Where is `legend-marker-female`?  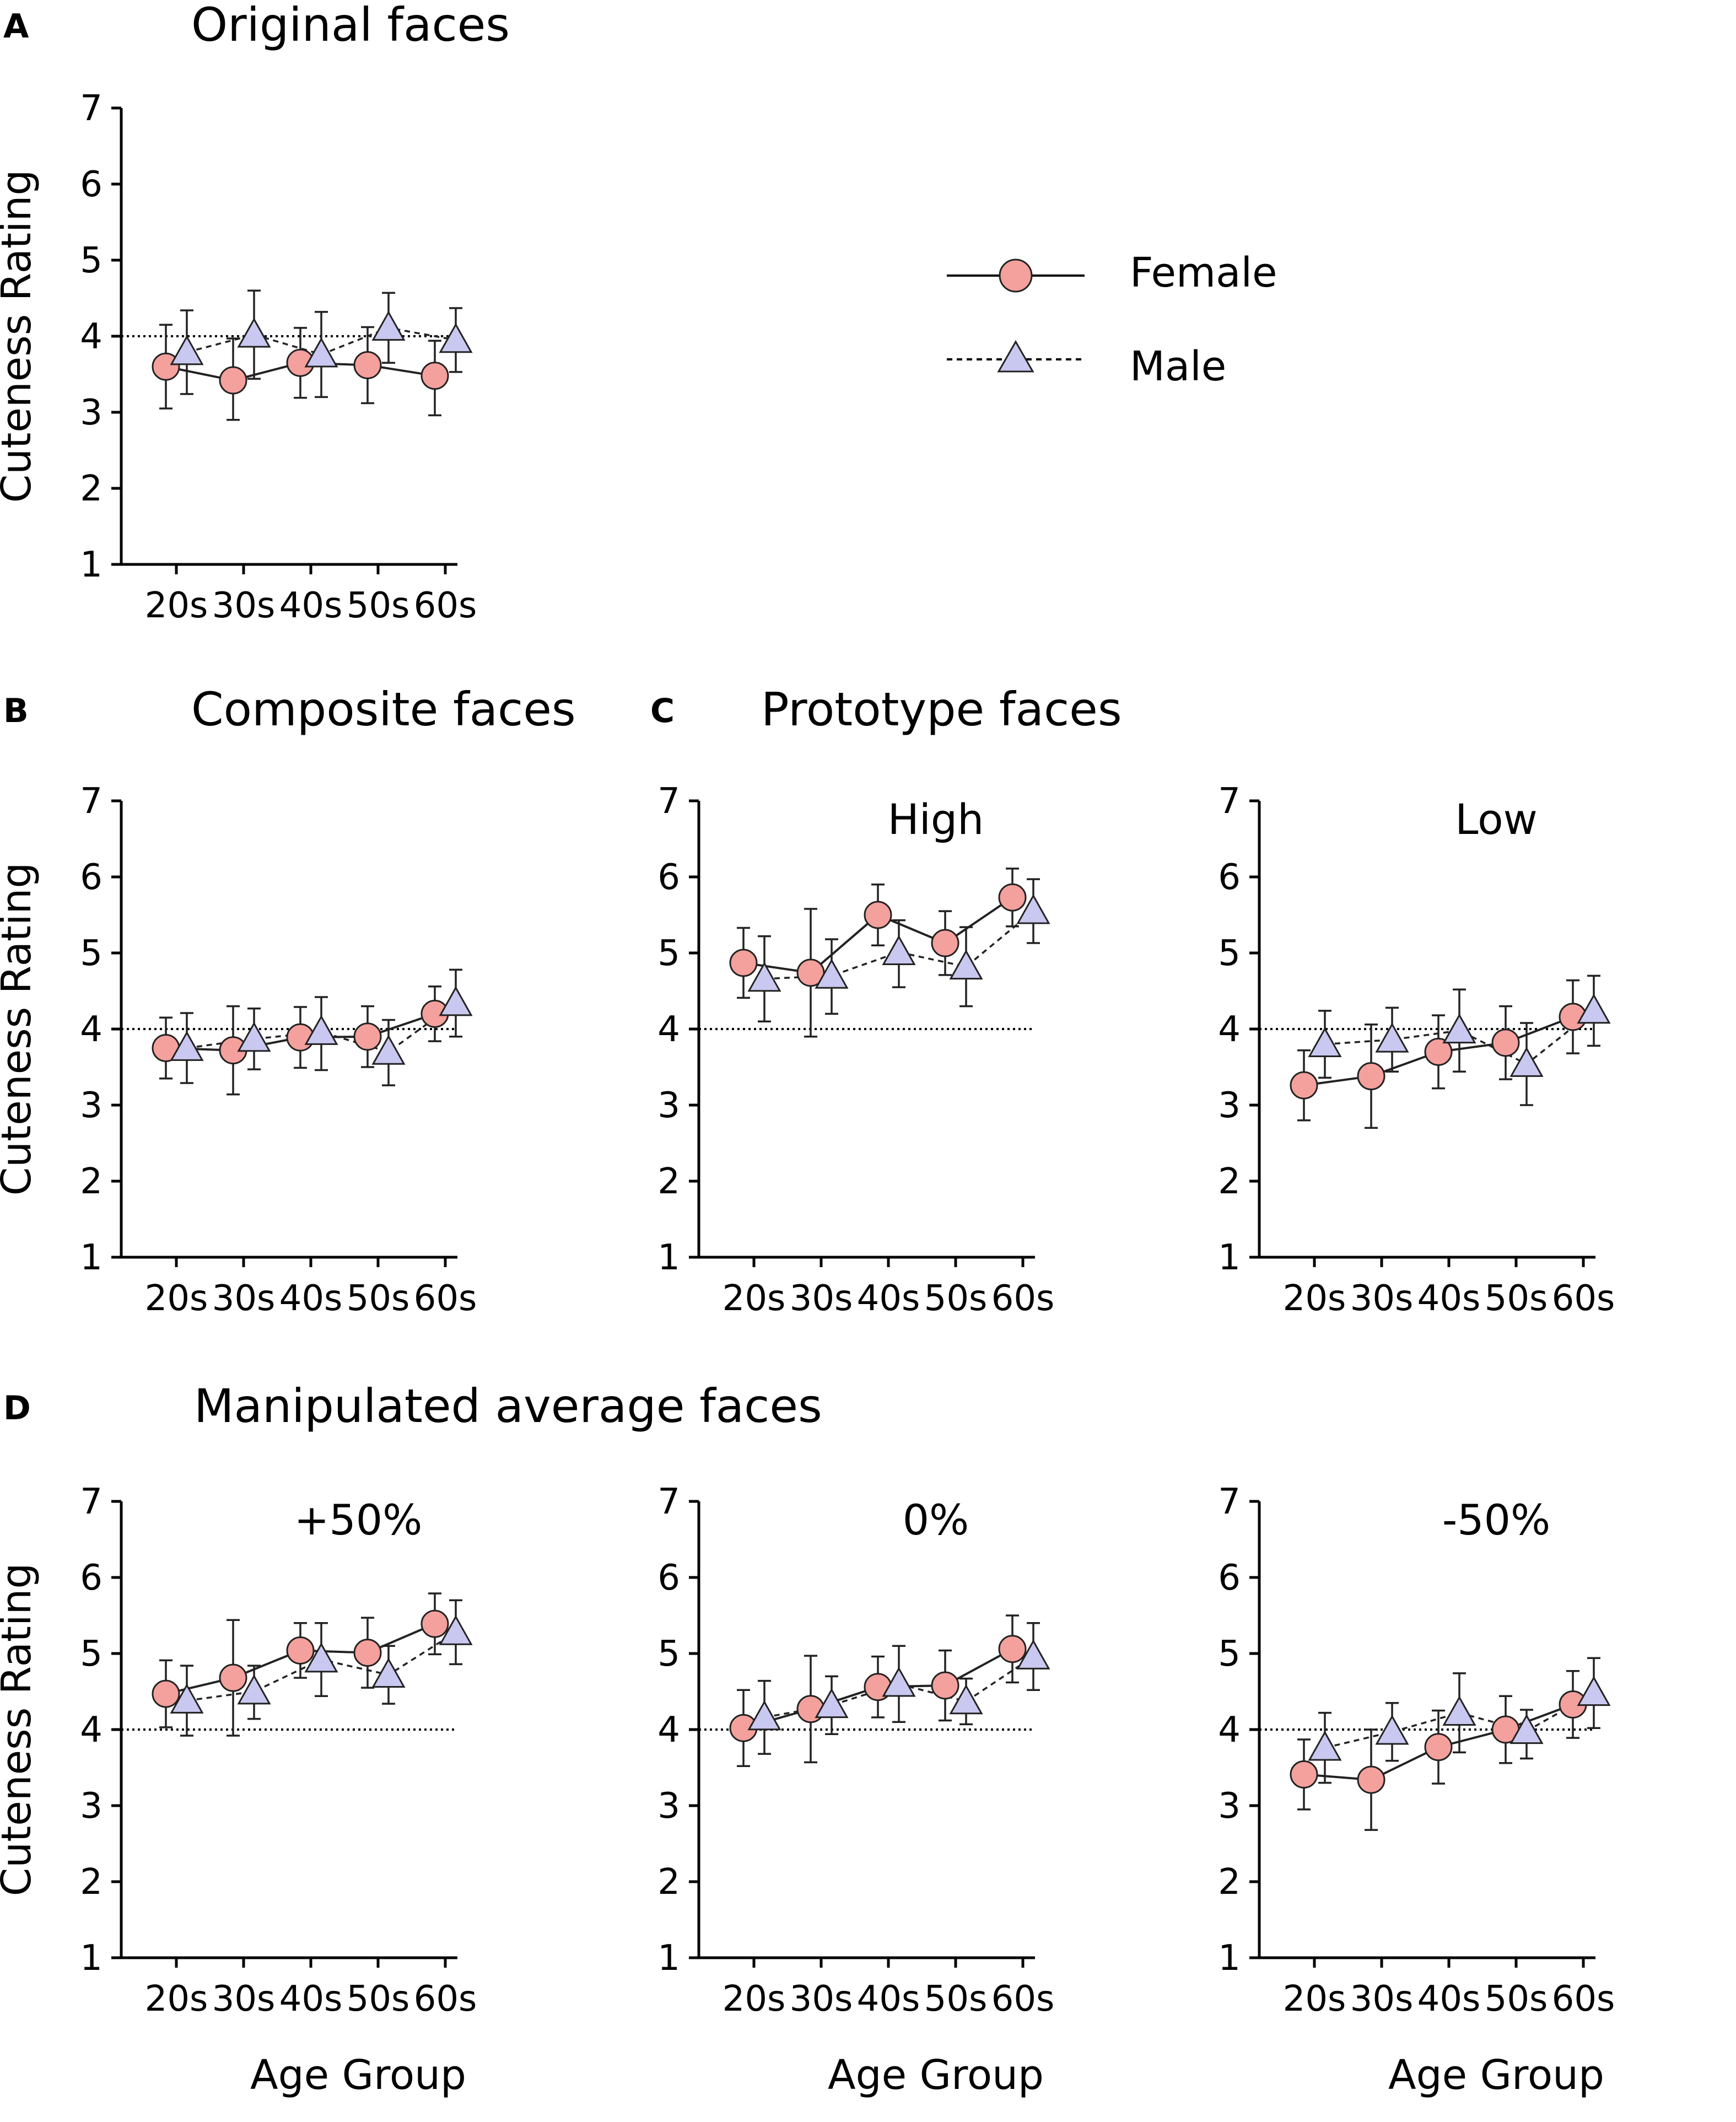 legend-marker-female is located at coordinates (1016, 275).